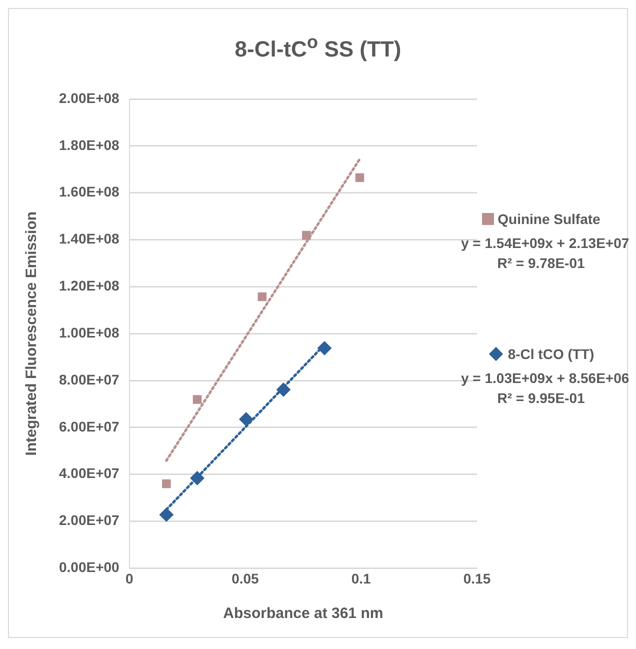  Describe the element at coordinates (89, 473) in the screenshot. I see `y-tick-label: 4.00E+07` at that location.